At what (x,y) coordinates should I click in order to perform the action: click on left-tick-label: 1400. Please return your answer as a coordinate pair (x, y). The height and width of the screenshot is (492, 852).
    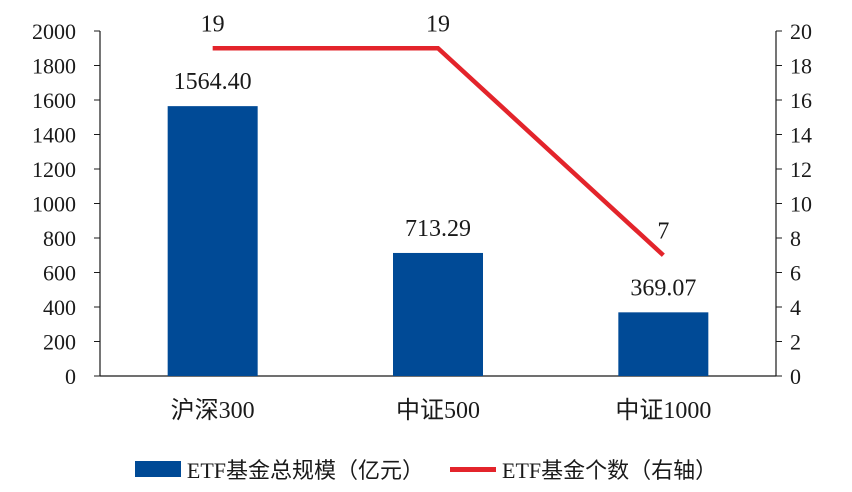
    Looking at the image, I should click on (54, 135).